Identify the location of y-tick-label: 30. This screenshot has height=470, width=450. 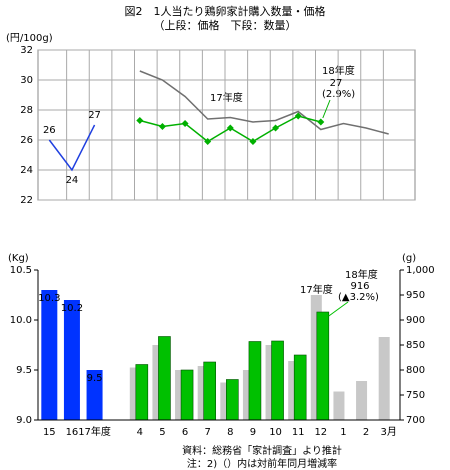
(26, 80).